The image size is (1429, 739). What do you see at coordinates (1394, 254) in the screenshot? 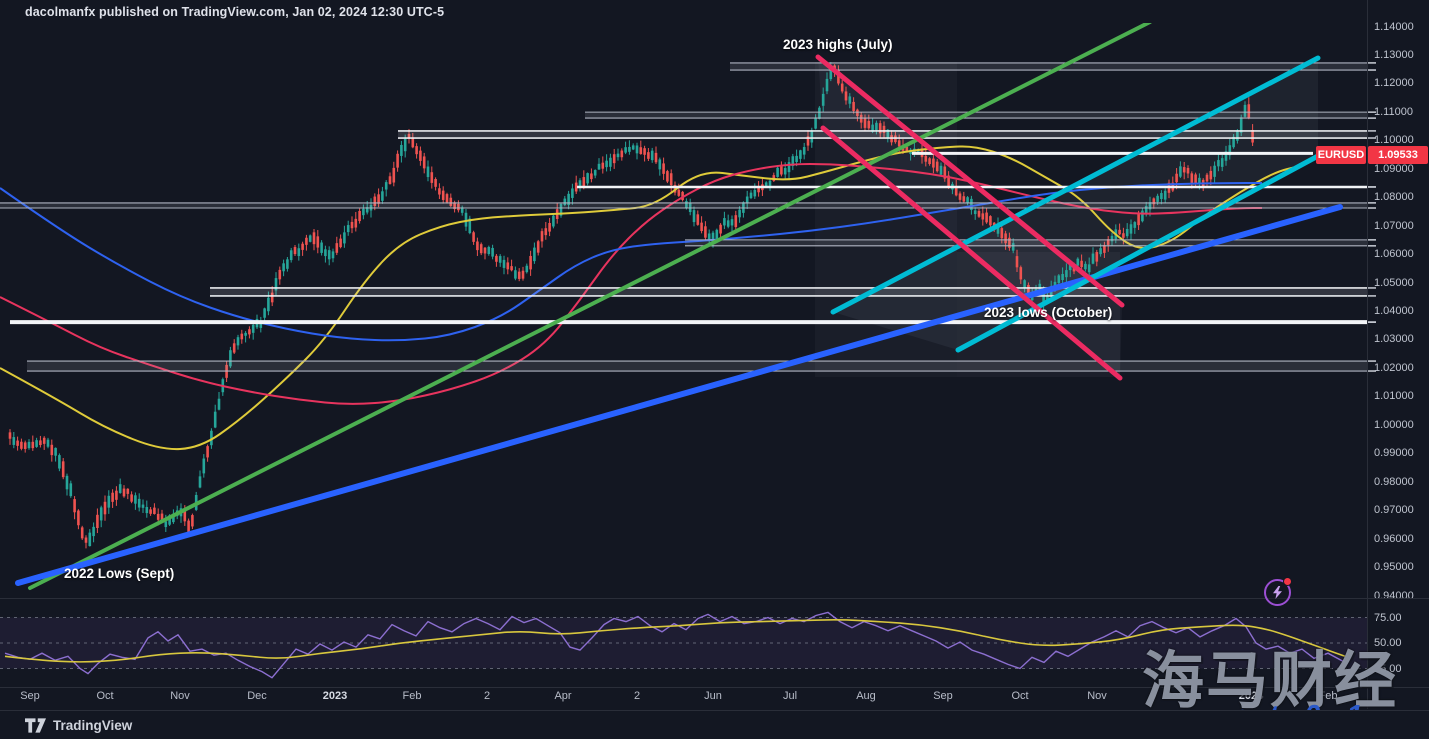
I see `price-tick-label: 1.06000` at bounding box center [1394, 254].